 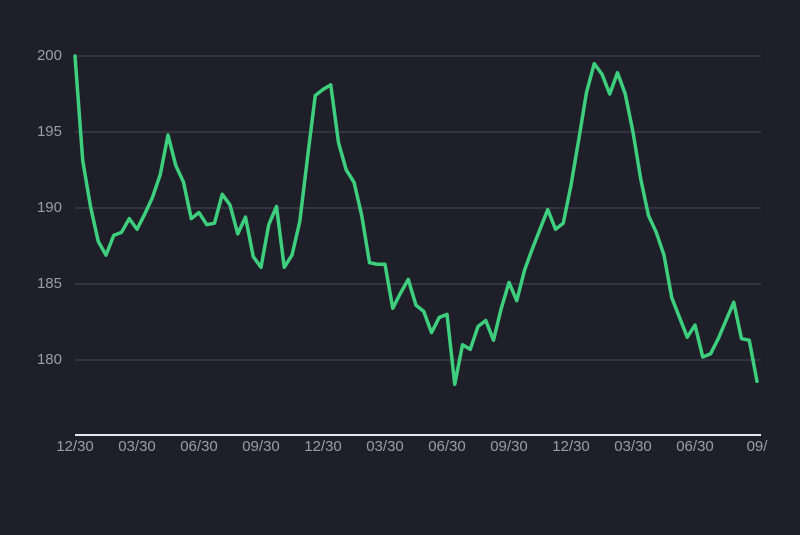 What do you see at coordinates (49, 131) in the screenshot?
I see `y-tick-label: 195` at bounding box center [49, 131].